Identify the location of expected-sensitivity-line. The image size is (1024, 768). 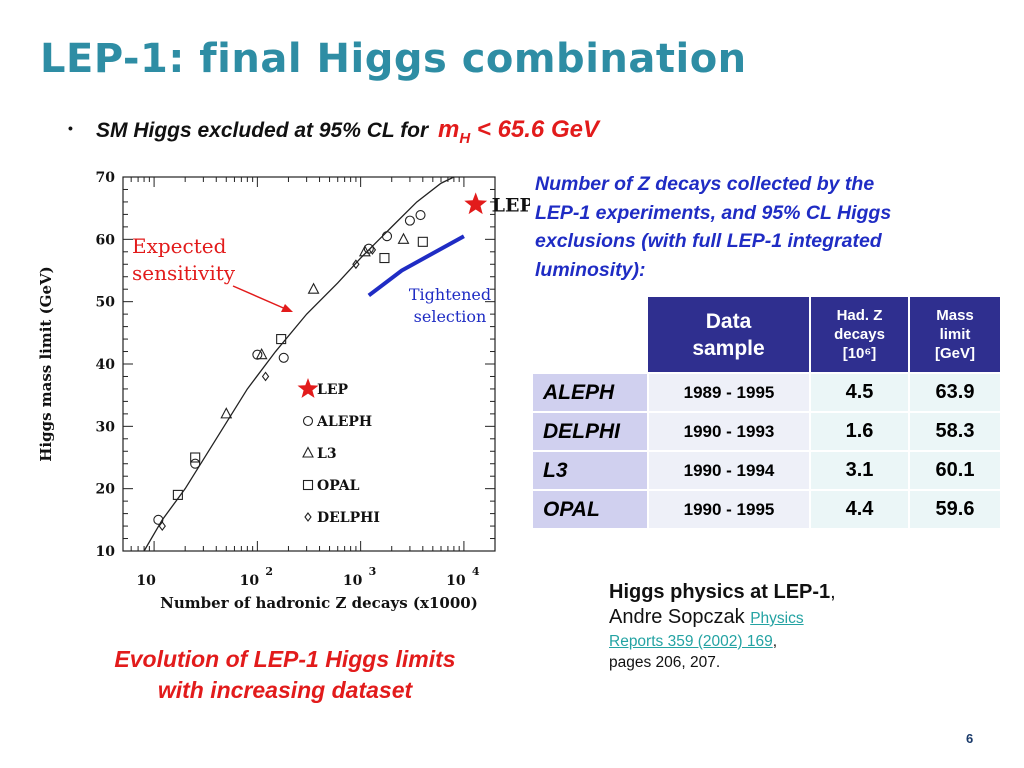
(299, 364).